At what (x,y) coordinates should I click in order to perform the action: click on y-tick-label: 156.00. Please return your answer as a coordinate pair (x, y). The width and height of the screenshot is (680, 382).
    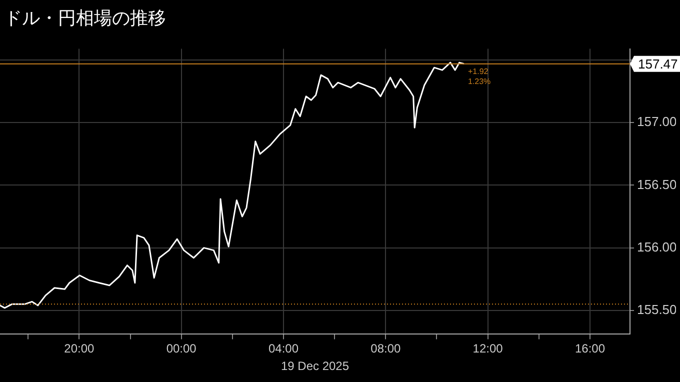
    Looking at the image, I should click on (657, 246).